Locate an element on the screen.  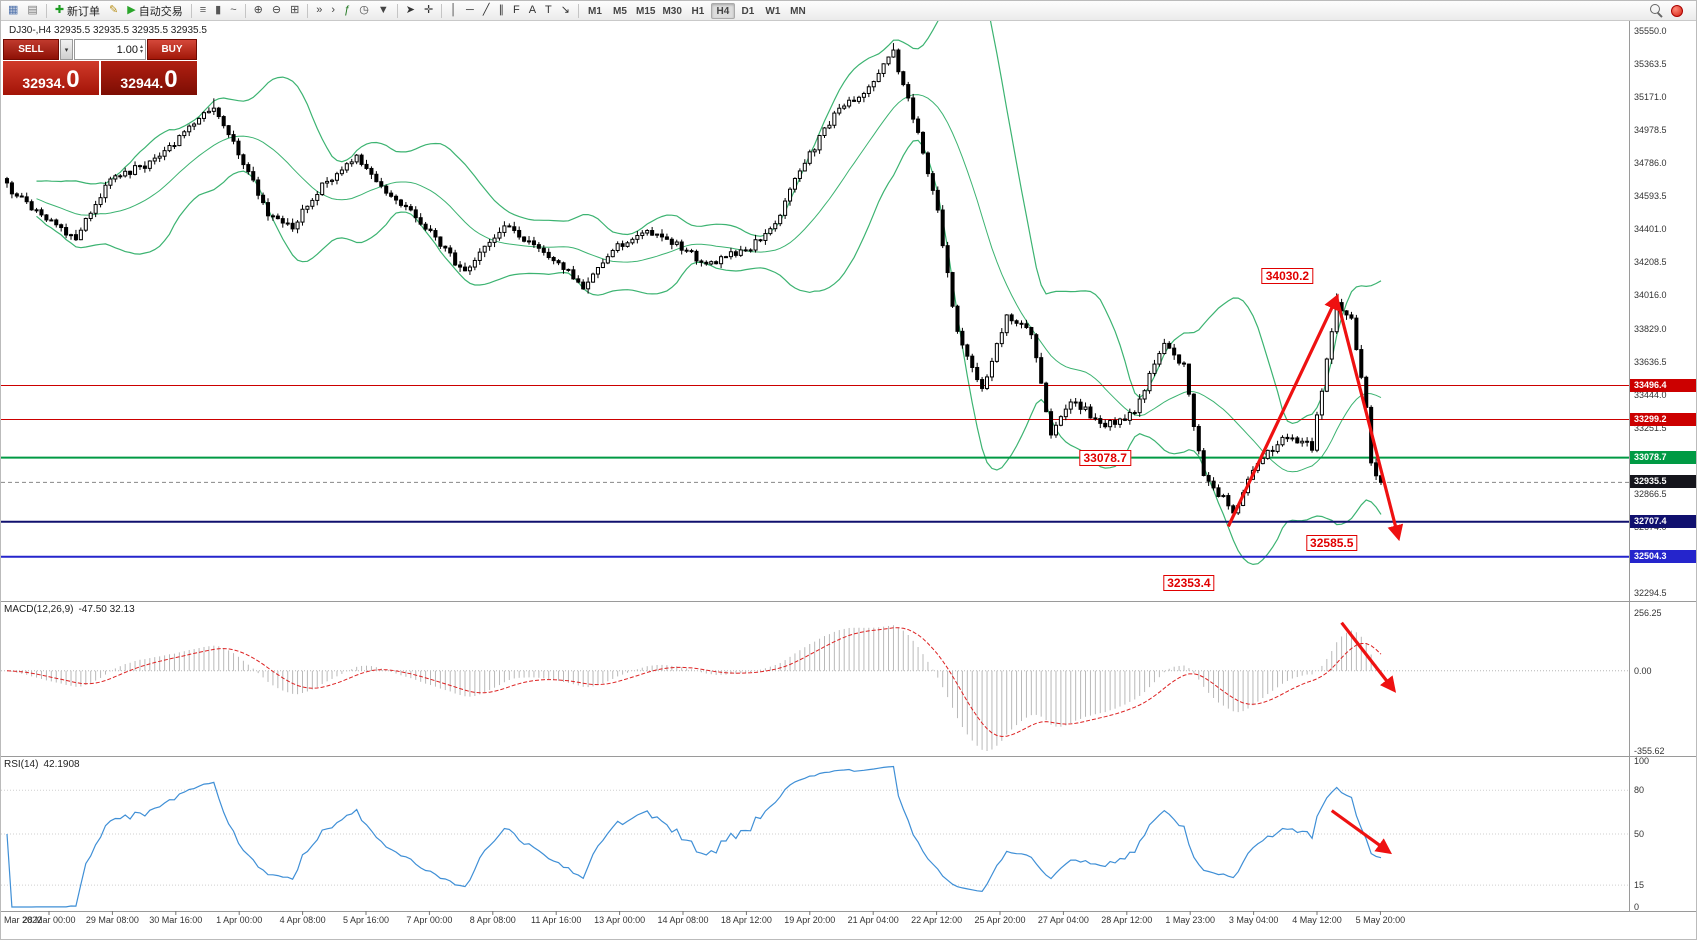
time-axis-label: 4 Apr 08:00 is located at coordinates (302, 920).